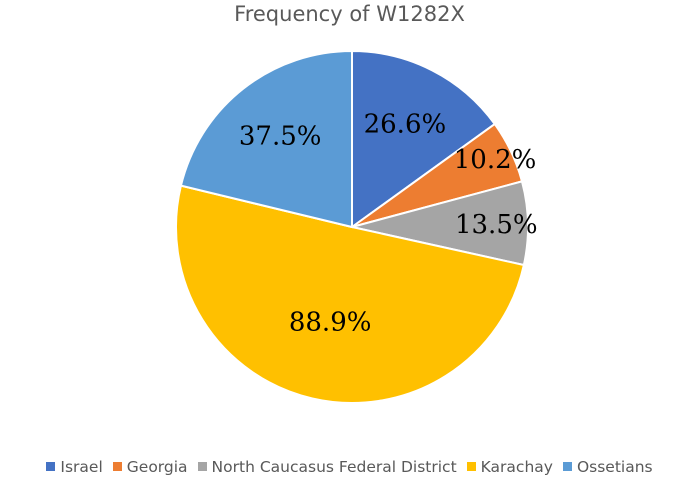  I want to click on data-label-ossetians: 37.5%, so click(280, 137).